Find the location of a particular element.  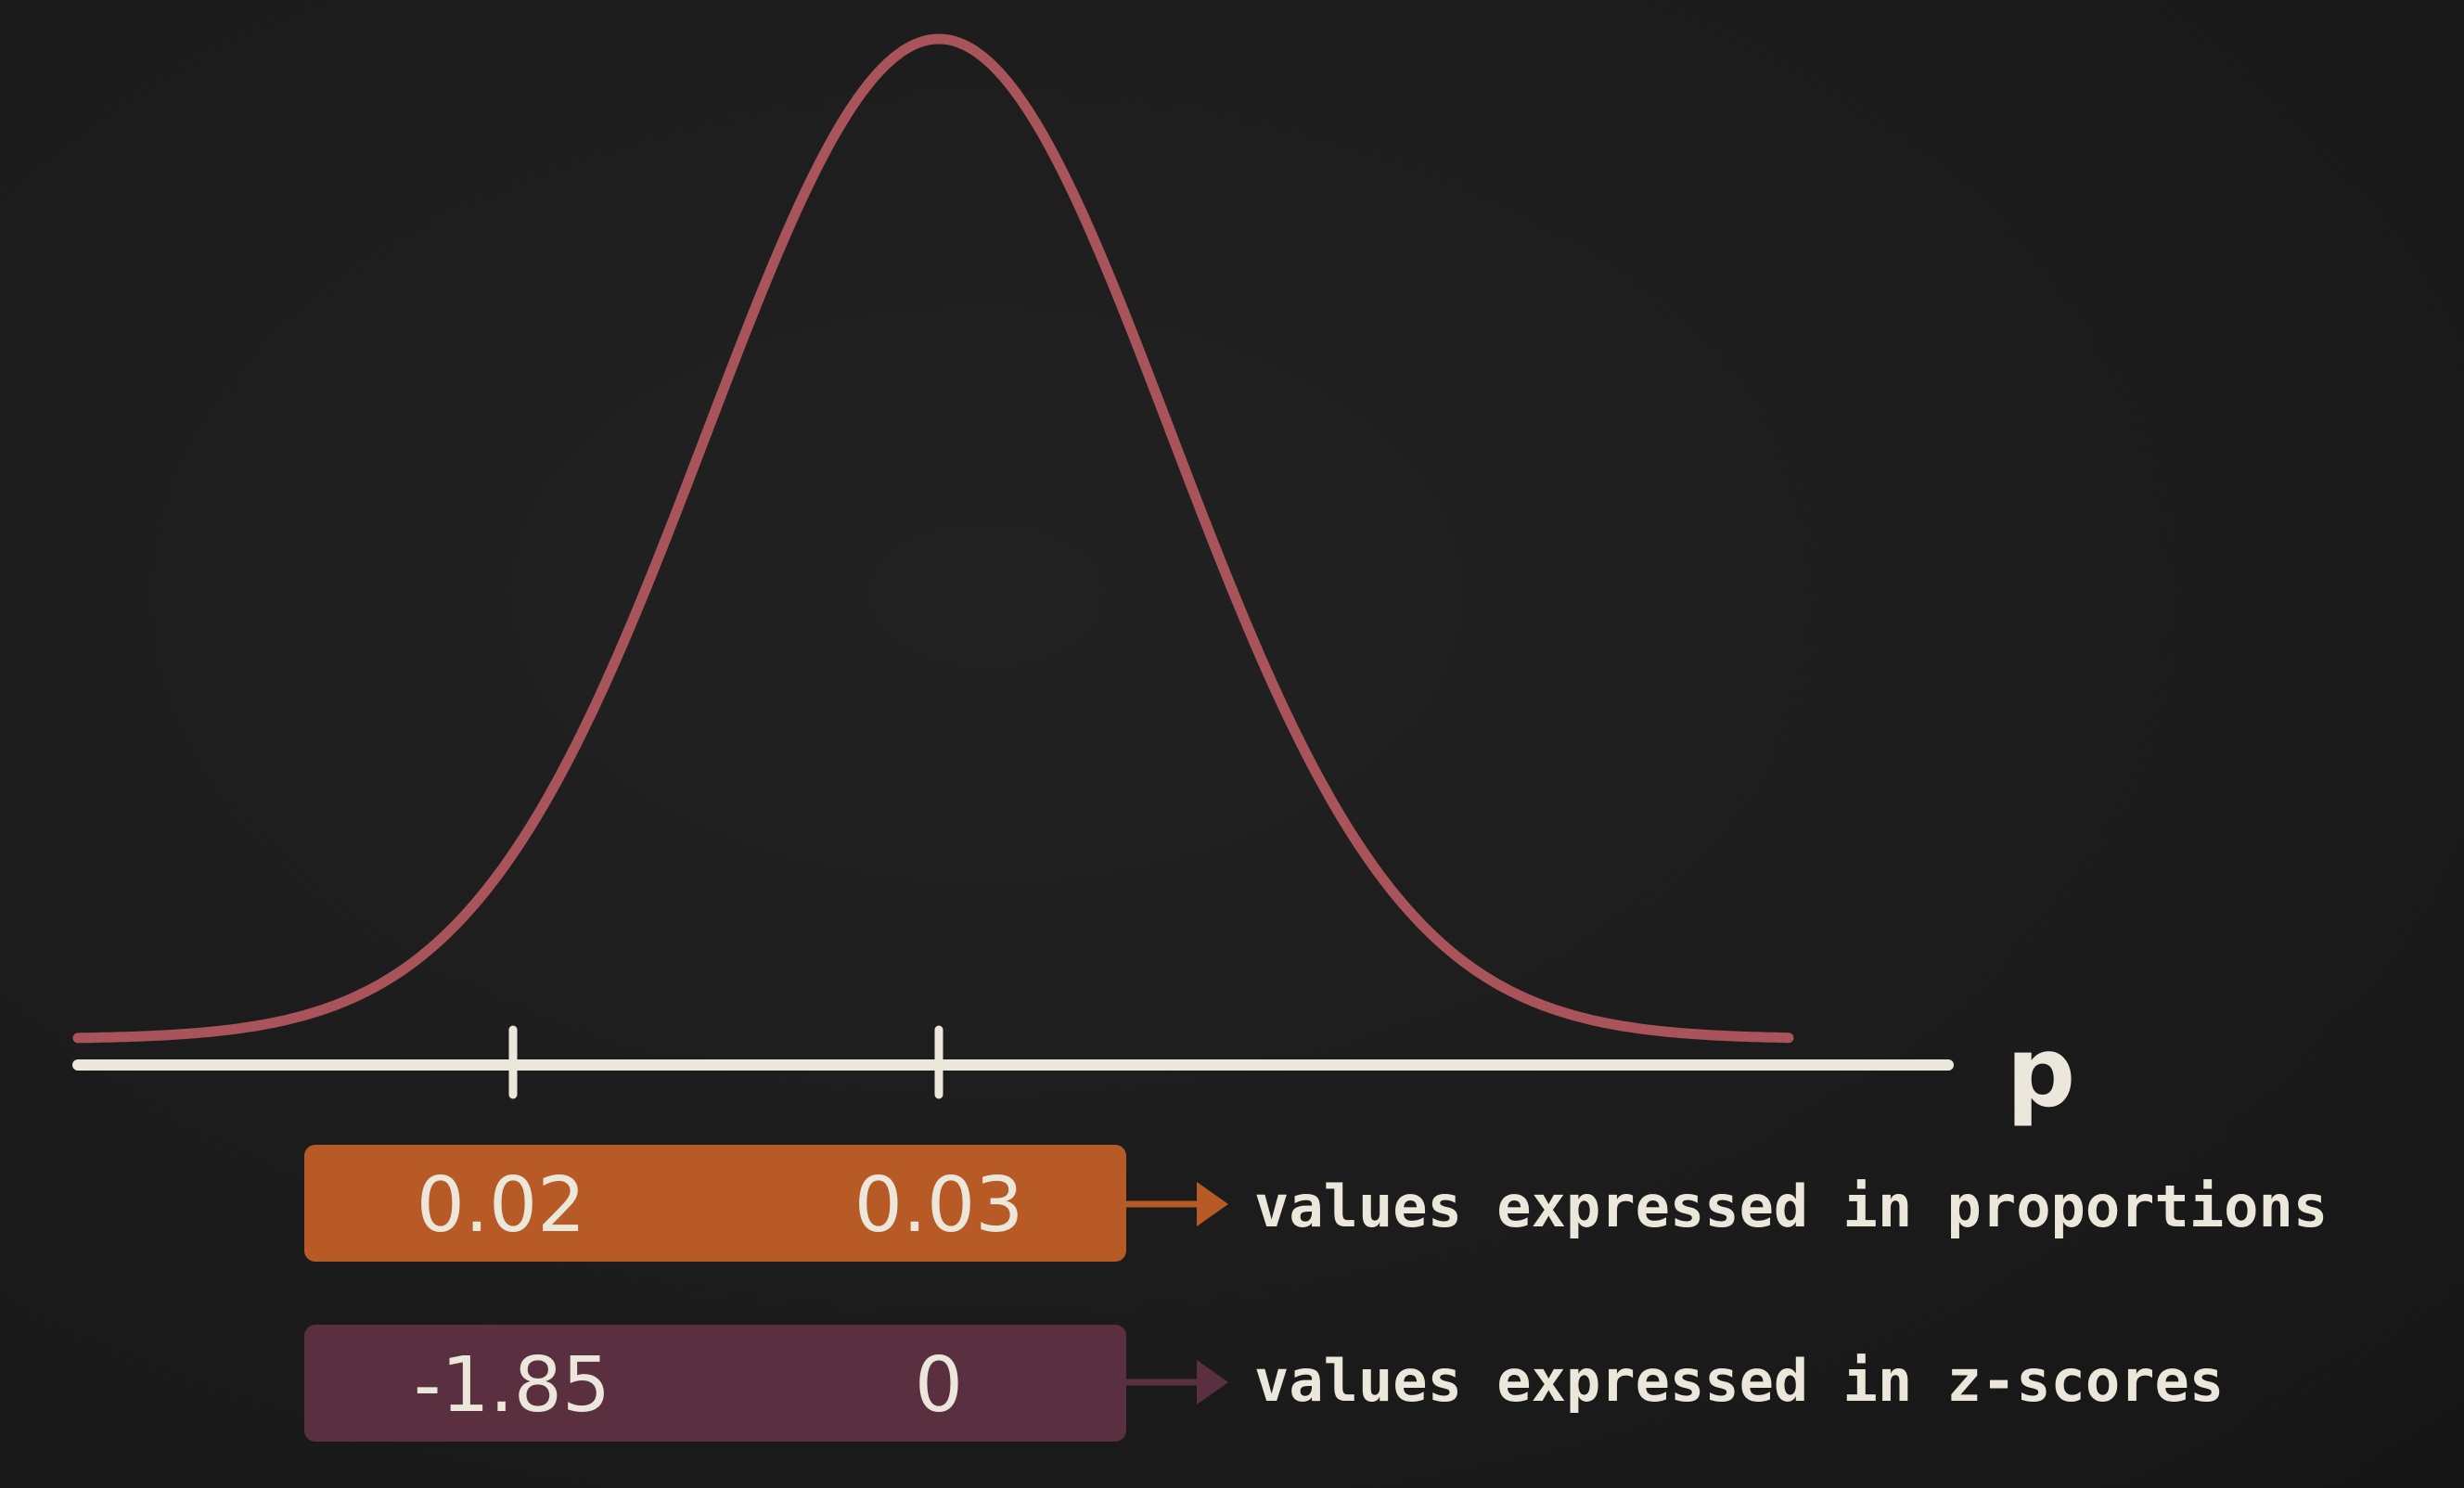

proportion-value-left: 0.02 is located at coordinates (501, 1205).